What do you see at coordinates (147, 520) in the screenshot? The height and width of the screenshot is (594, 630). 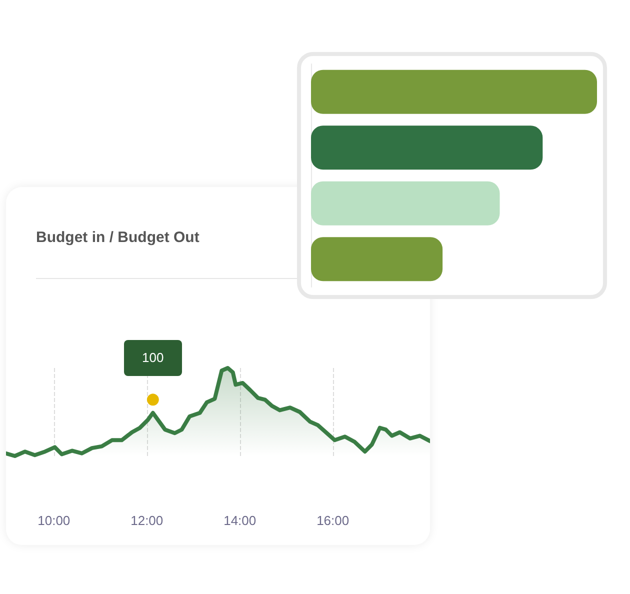 I see `x-tick-label: 12:00` at bounding box center [147, 520].